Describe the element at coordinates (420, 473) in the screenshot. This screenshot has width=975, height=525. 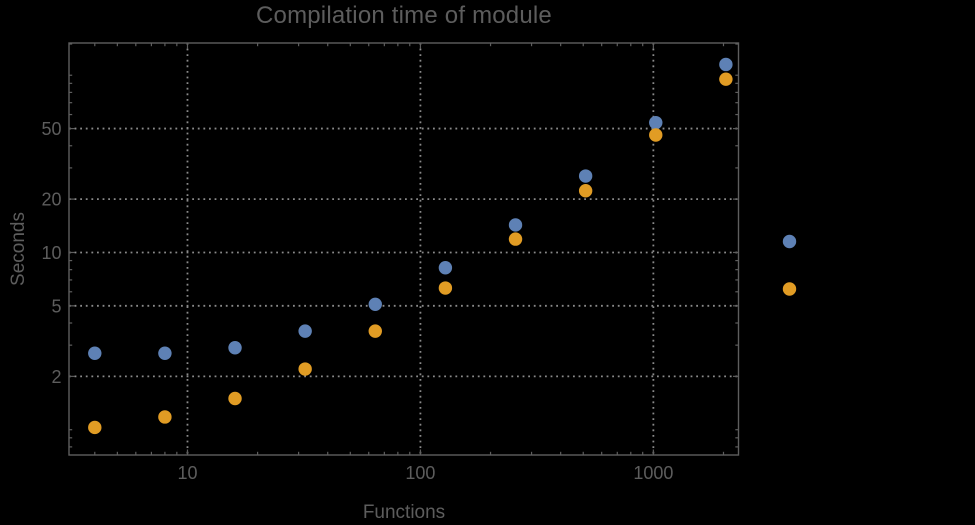
I see `x-tick-label-100: 100` at that location.